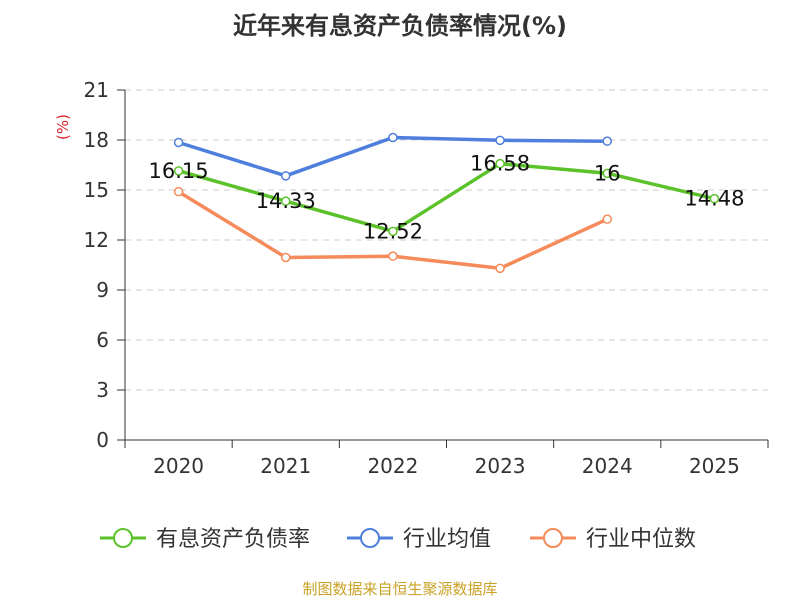 This screenshot has height=600, width=800. Describe the element at coordinates (96, 240) in the screenshot. I see `y-tick-label: 12` at that location.